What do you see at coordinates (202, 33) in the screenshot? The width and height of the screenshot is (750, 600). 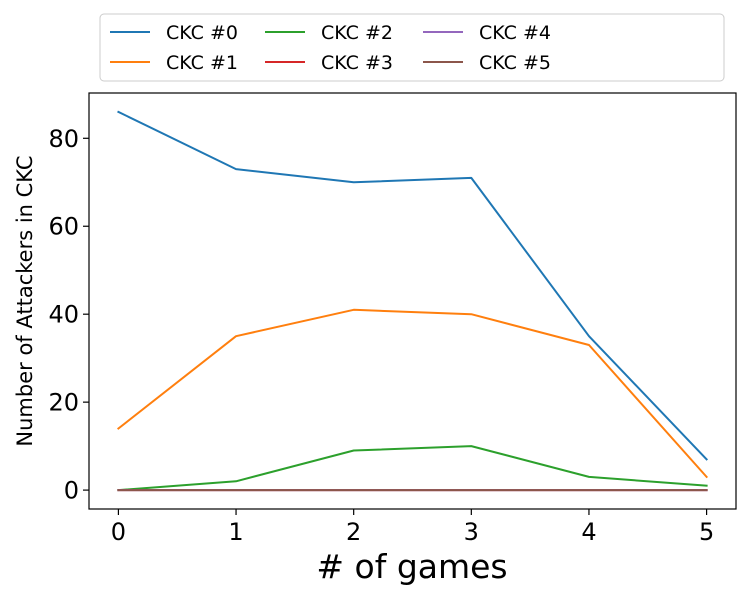 I see `legend-label-ckc-0: CKC #0` at bounding box center [202, 33].